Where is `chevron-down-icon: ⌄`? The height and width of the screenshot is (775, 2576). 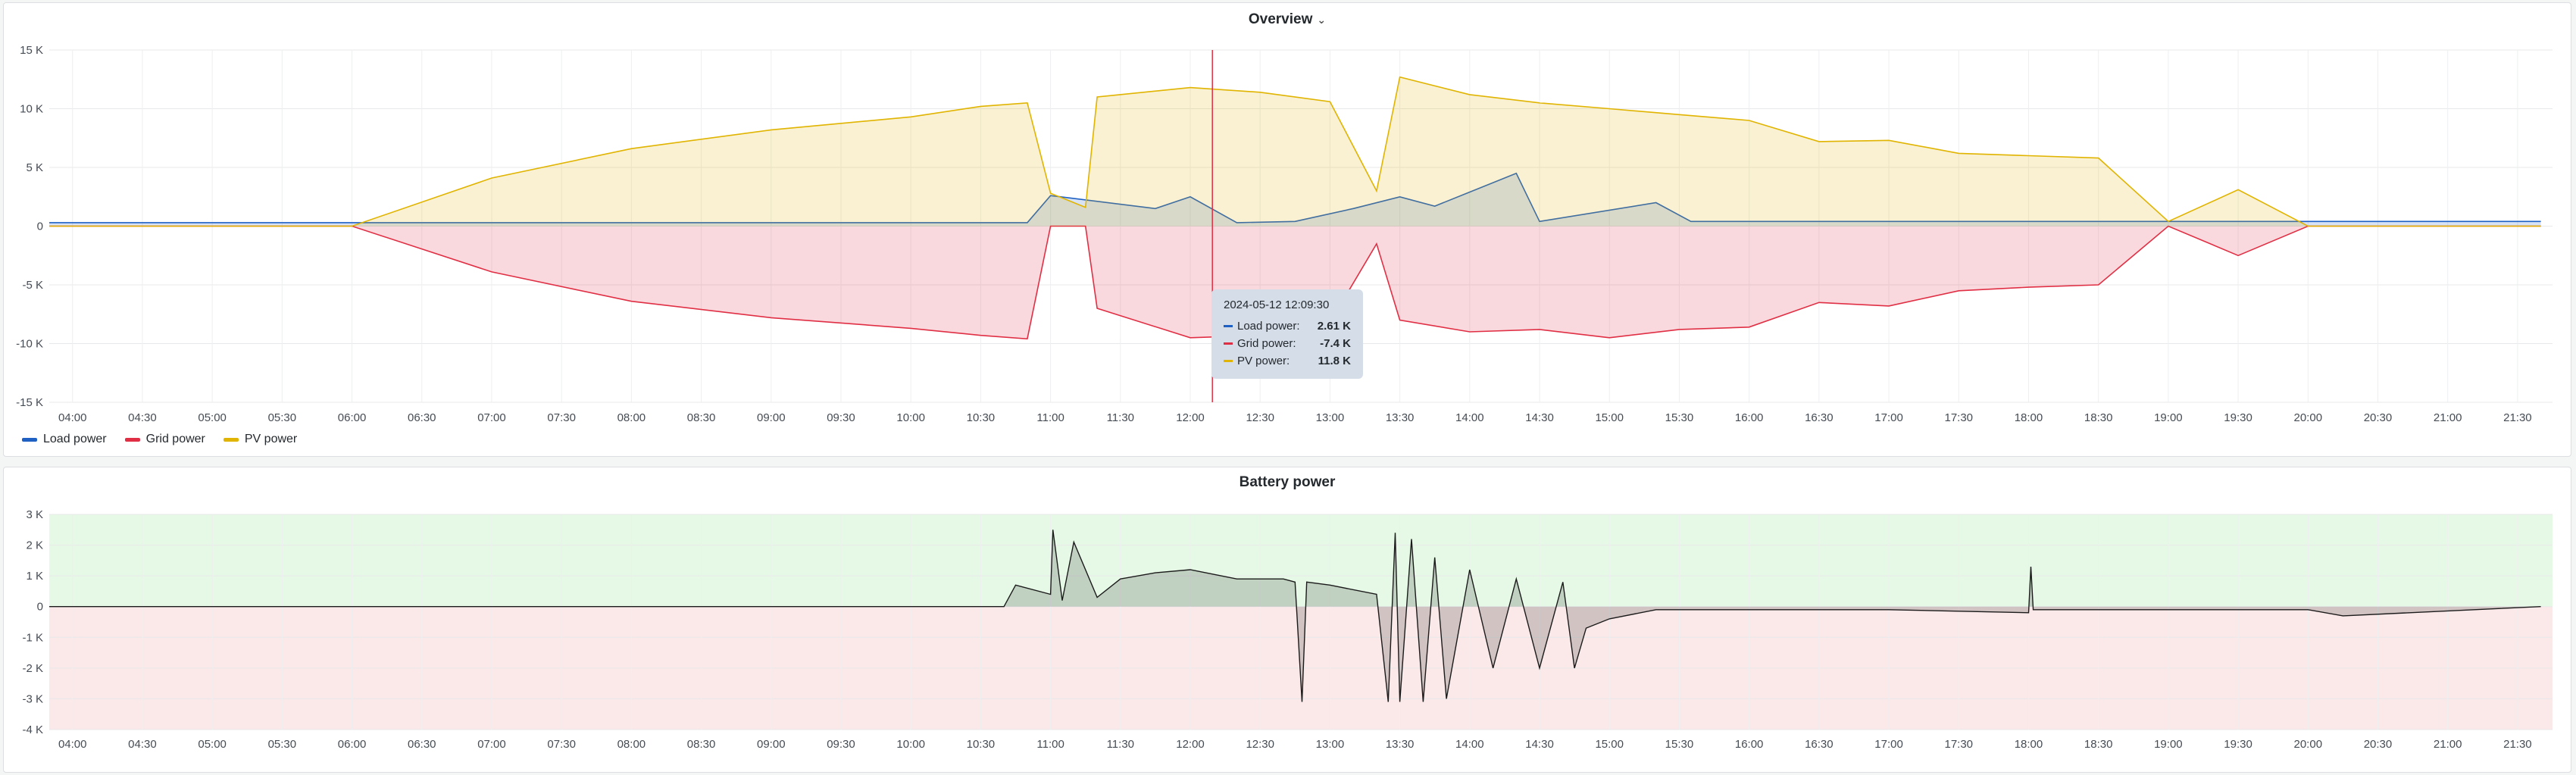
chevron-down-icon: ⌄ is located at coordinates (1322, 20).